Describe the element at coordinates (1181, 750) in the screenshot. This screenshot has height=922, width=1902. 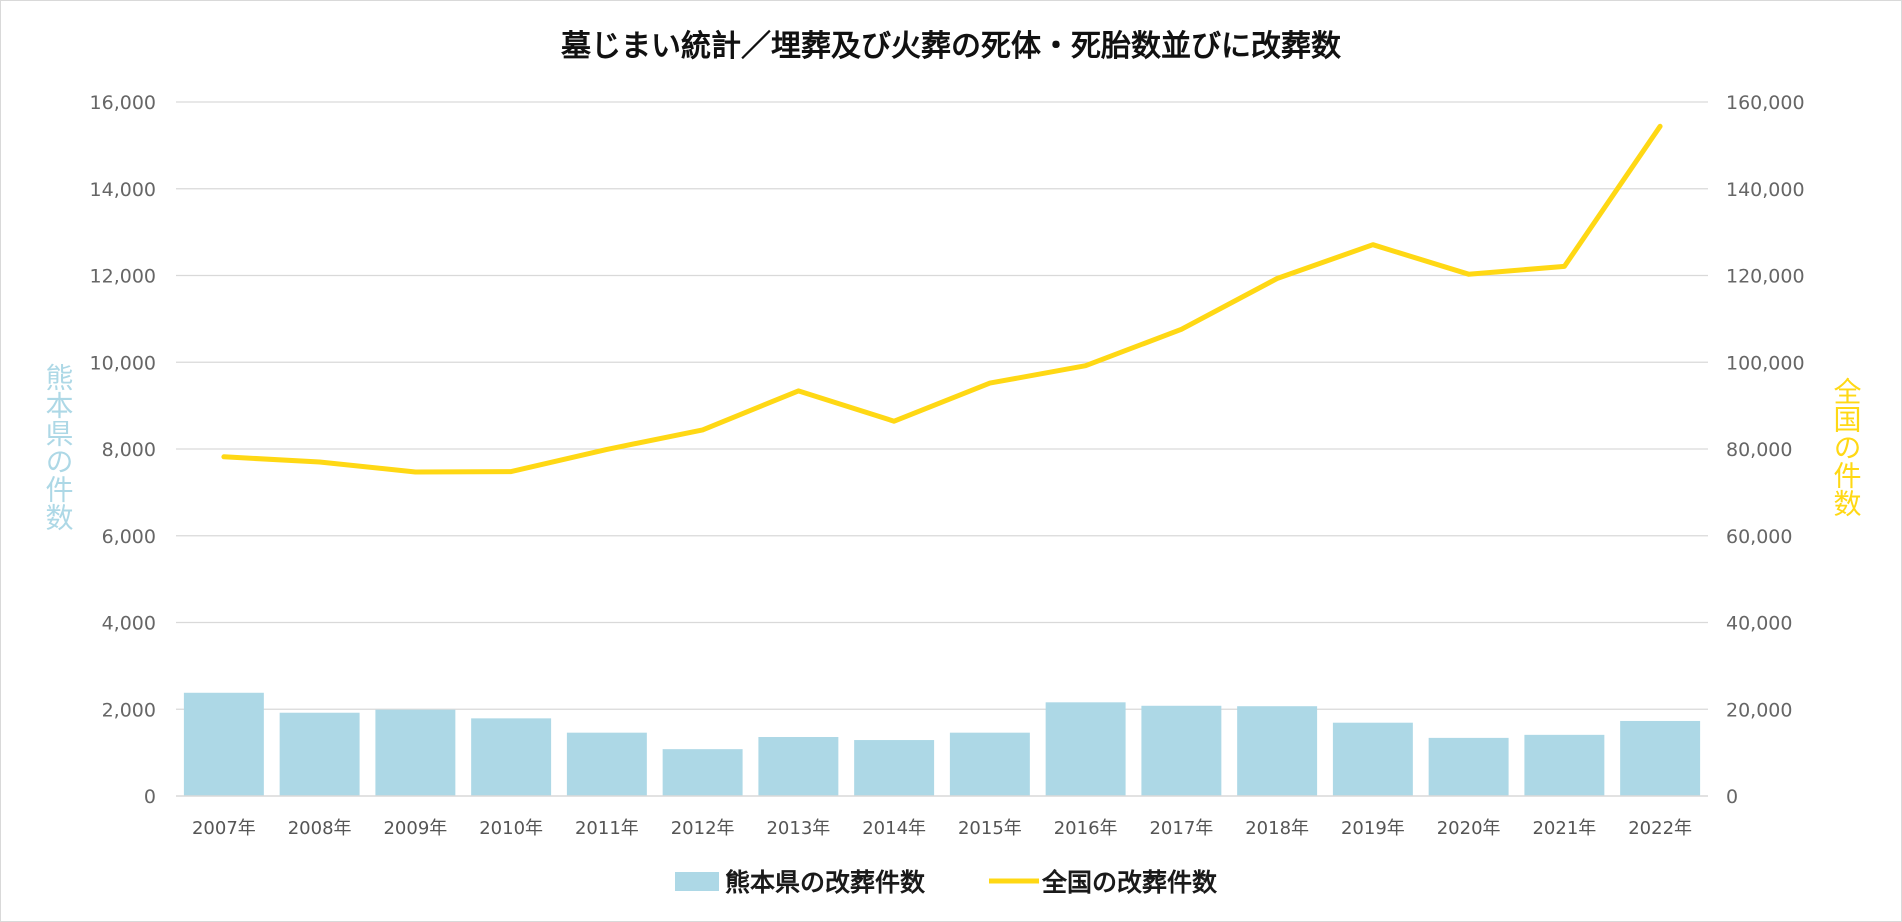
I see `bar-2017年` at that location.